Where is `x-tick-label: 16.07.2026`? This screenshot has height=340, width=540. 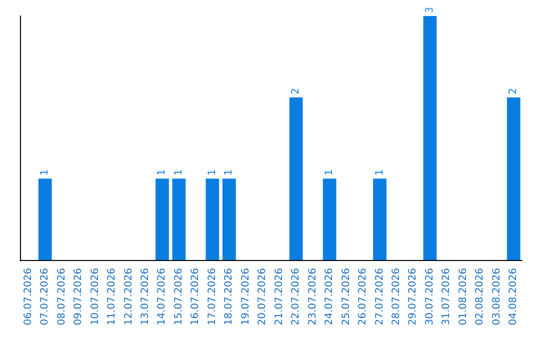 x-tick-label: 16.07.2026 is located at coordinates (196, 297).